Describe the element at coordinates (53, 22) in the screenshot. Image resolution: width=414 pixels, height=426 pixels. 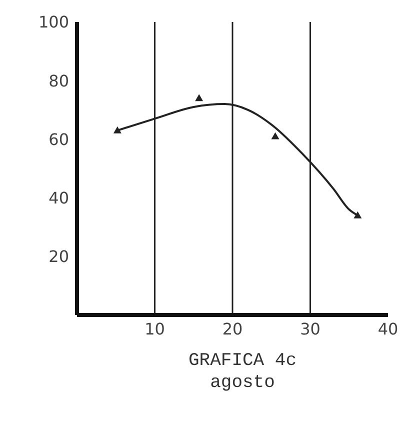
I see `y-tick-label: 100` at that location.